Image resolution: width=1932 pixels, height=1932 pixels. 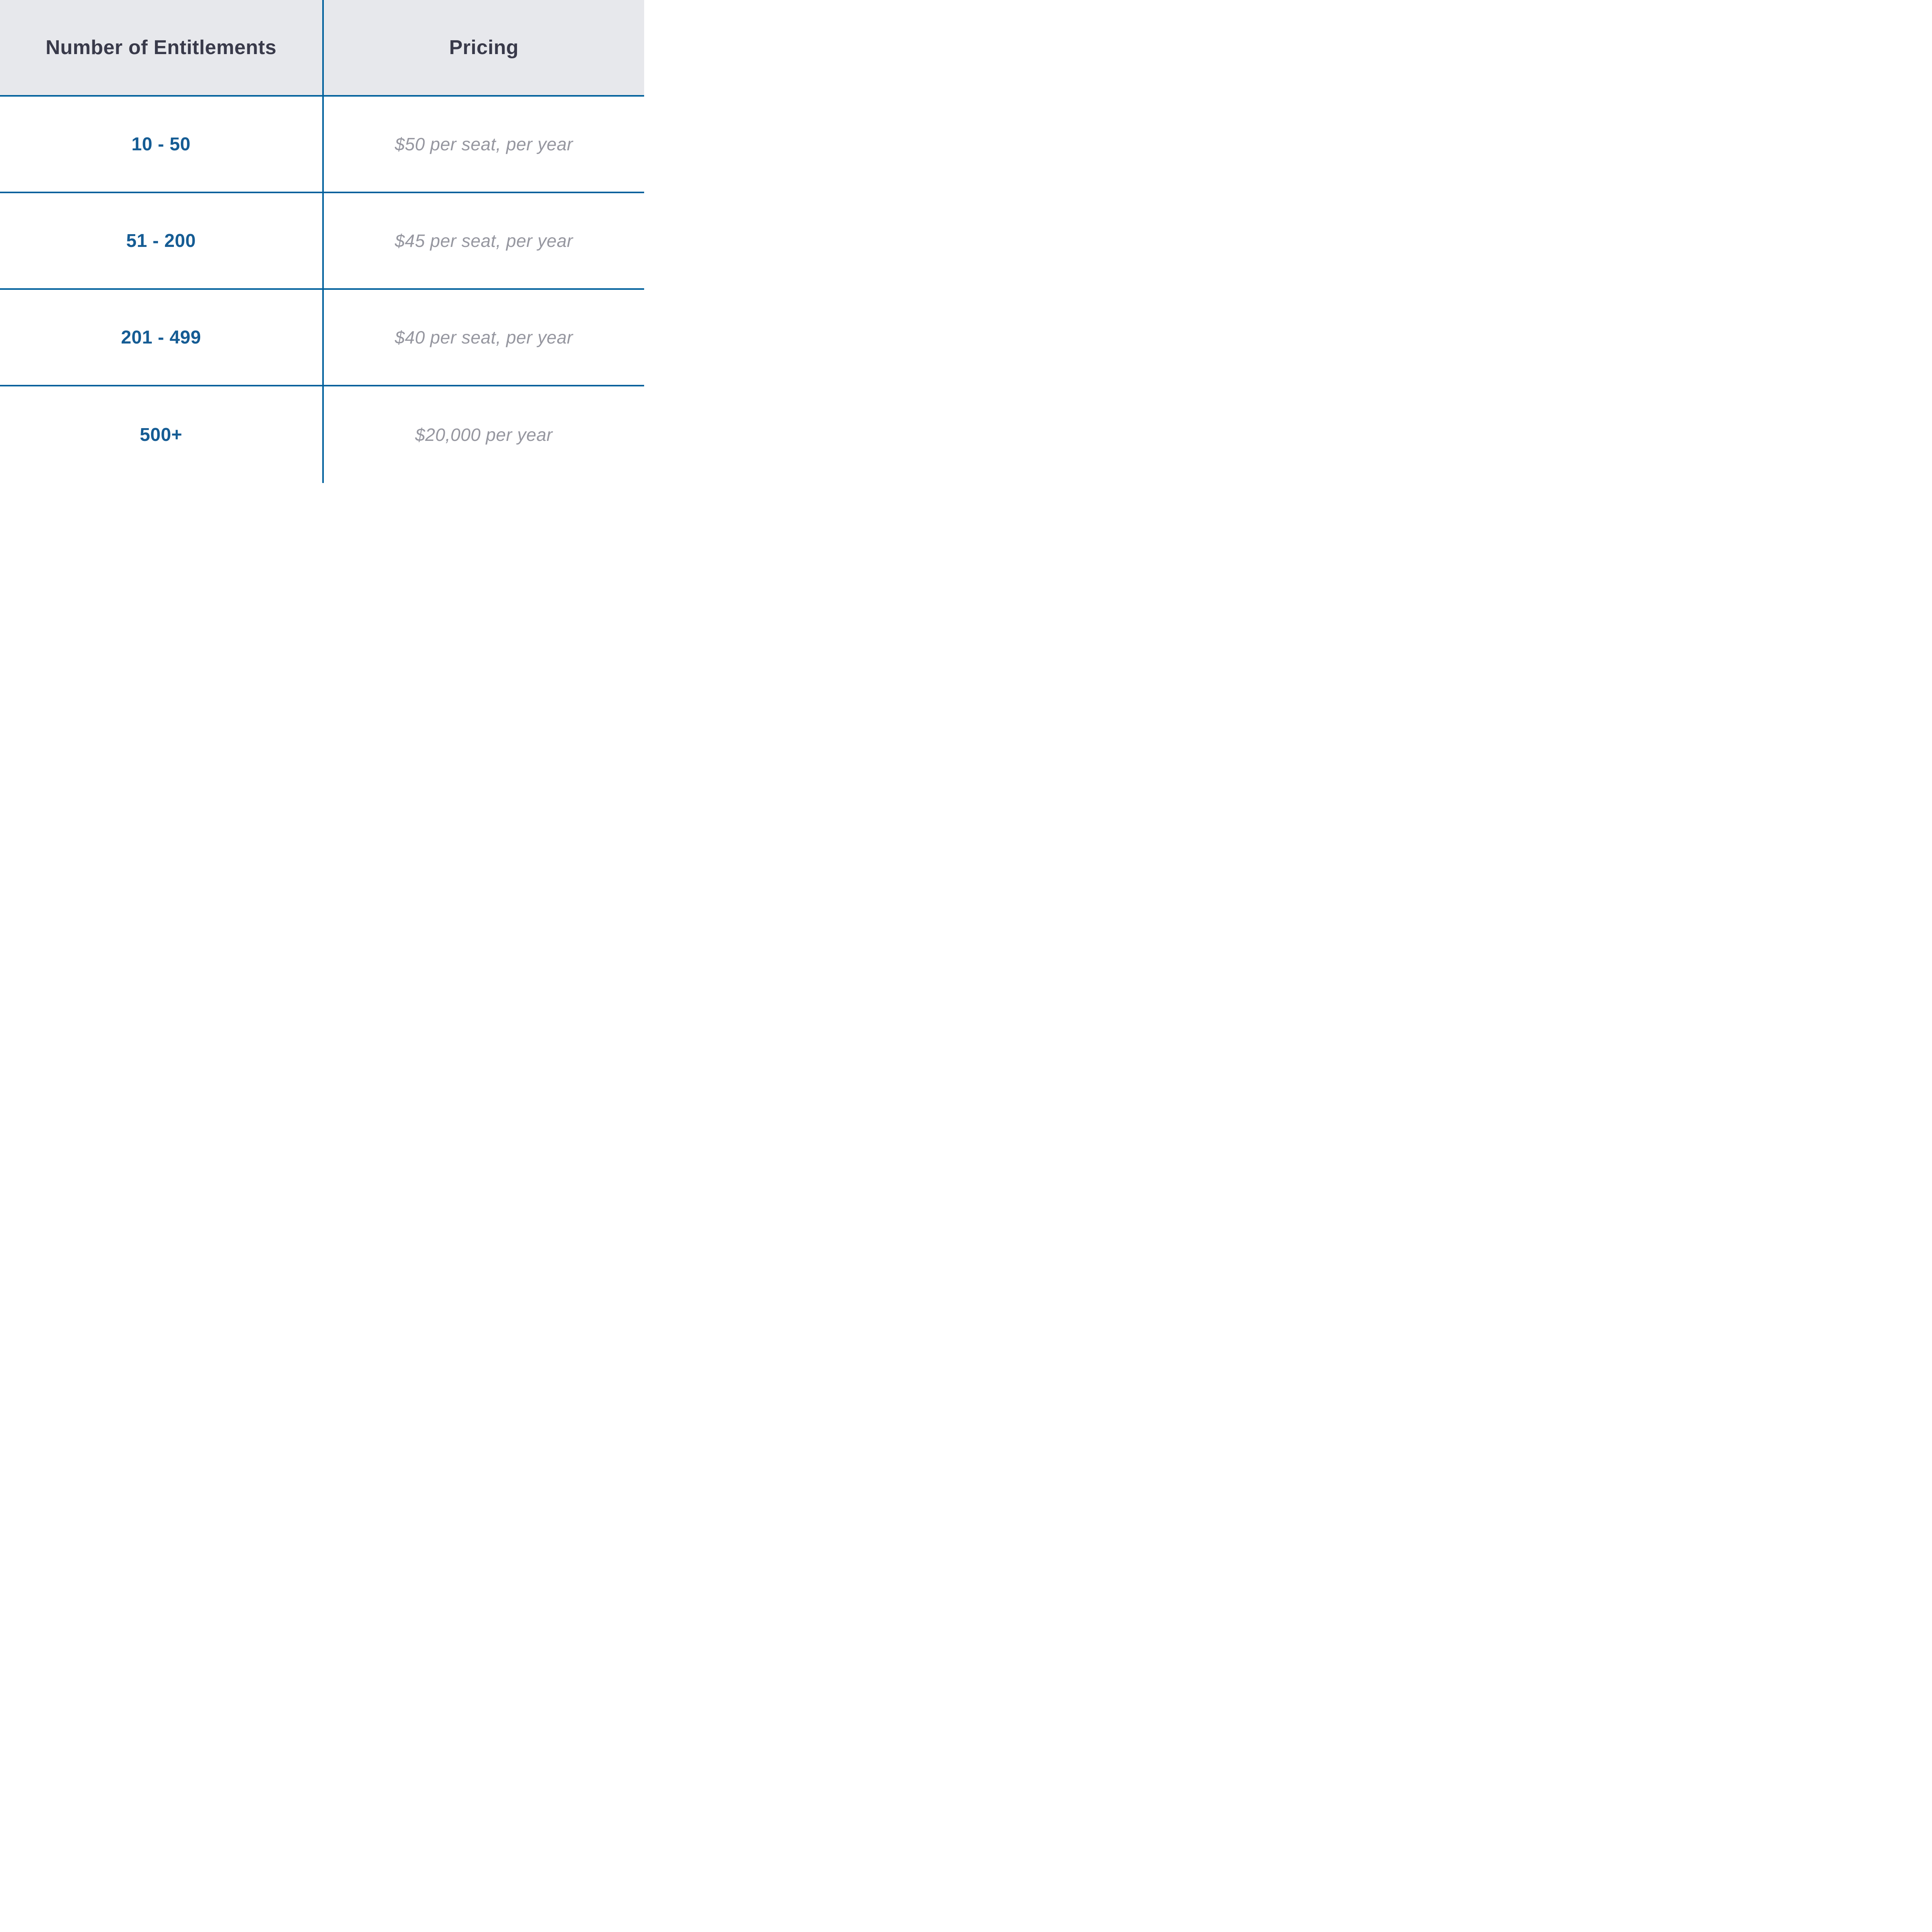 I want to click on entitlements-range: 500+, so click(x=160, y=435).